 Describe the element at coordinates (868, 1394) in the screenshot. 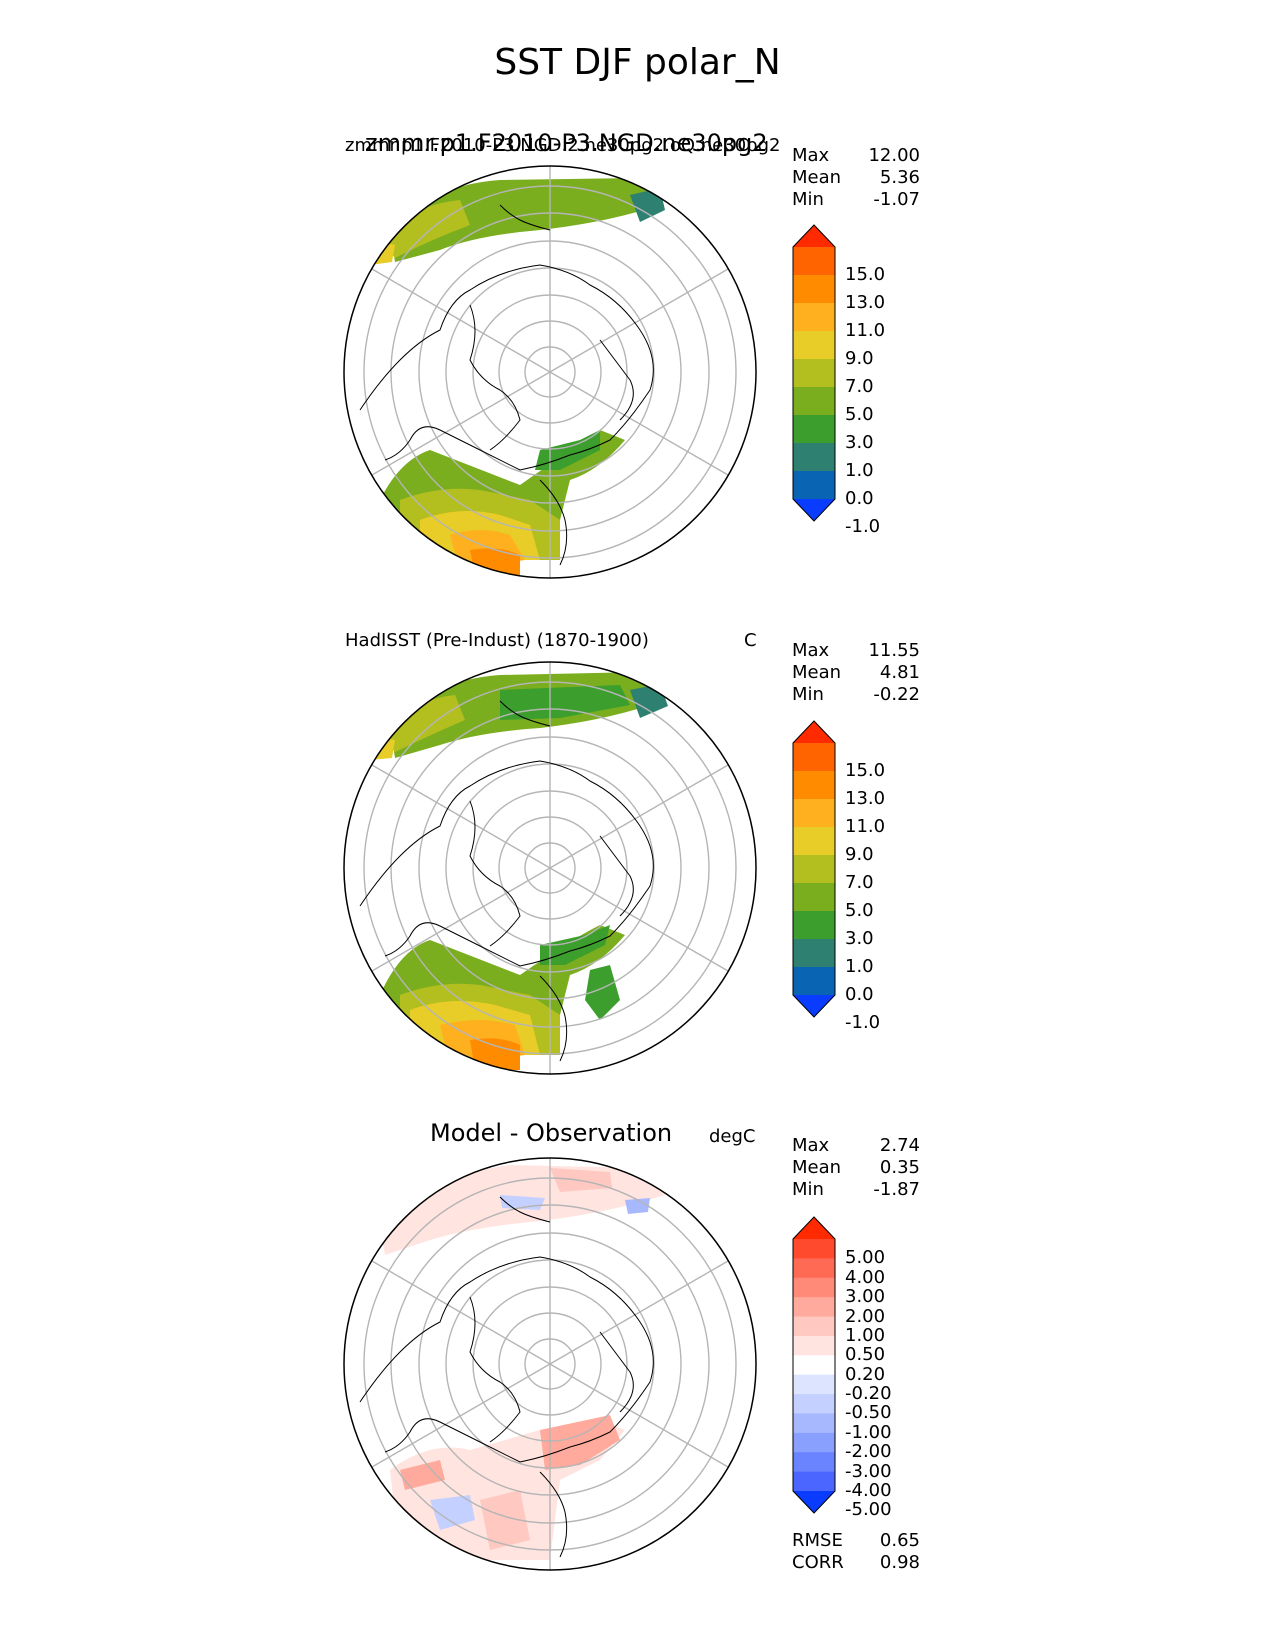

I see `cb3-tick-label: -0.20` at that location.